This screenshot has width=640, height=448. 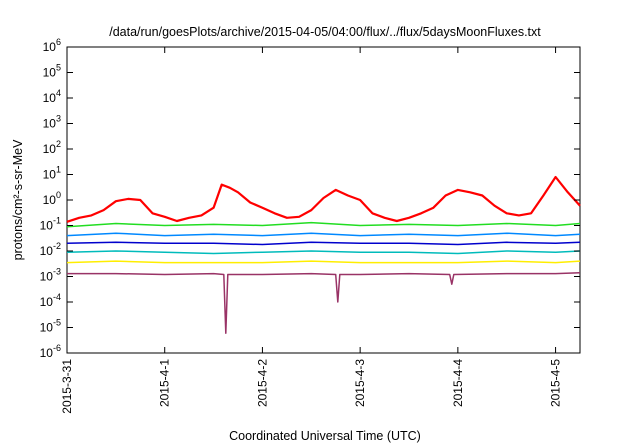 I want to click on y-tick-label: 10¹, so click(x=52, y=173).